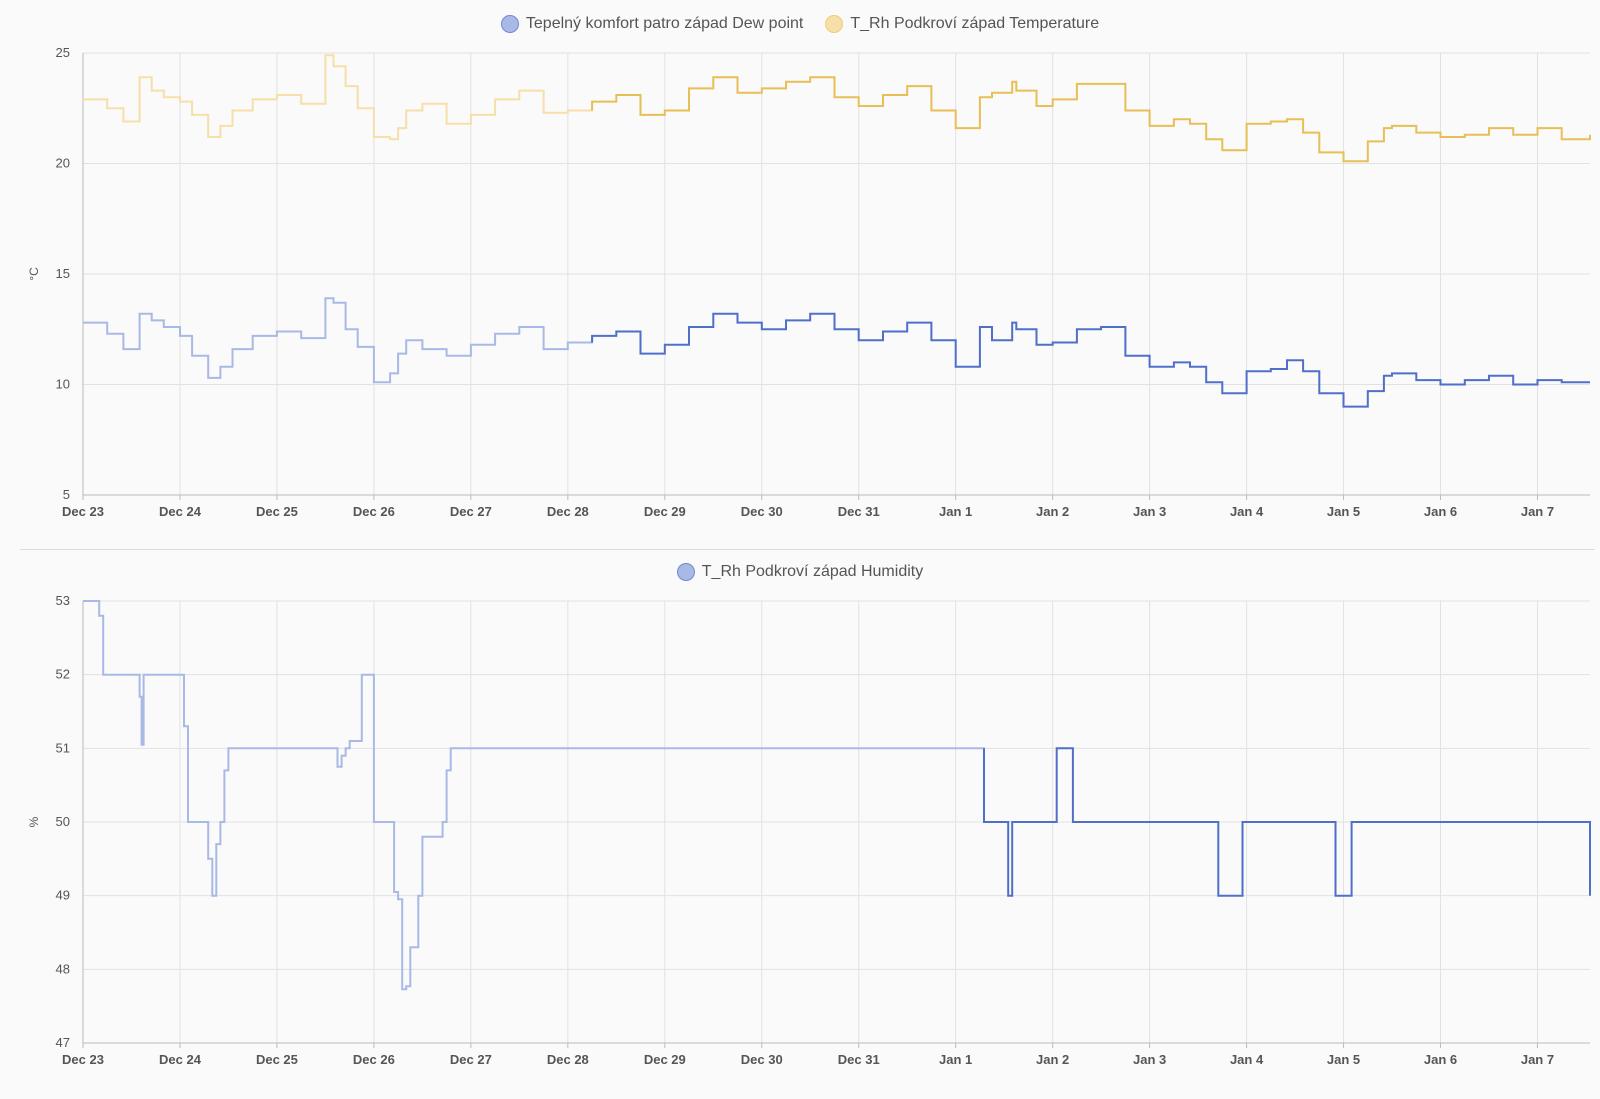 Image resolution: width=1600 pixels, height=1099 pixels. What do you see at coordinates (34, 821) in the screenshot?
I see `humidity-chart-y-axis-label: %` at bounding box center [34, 821].